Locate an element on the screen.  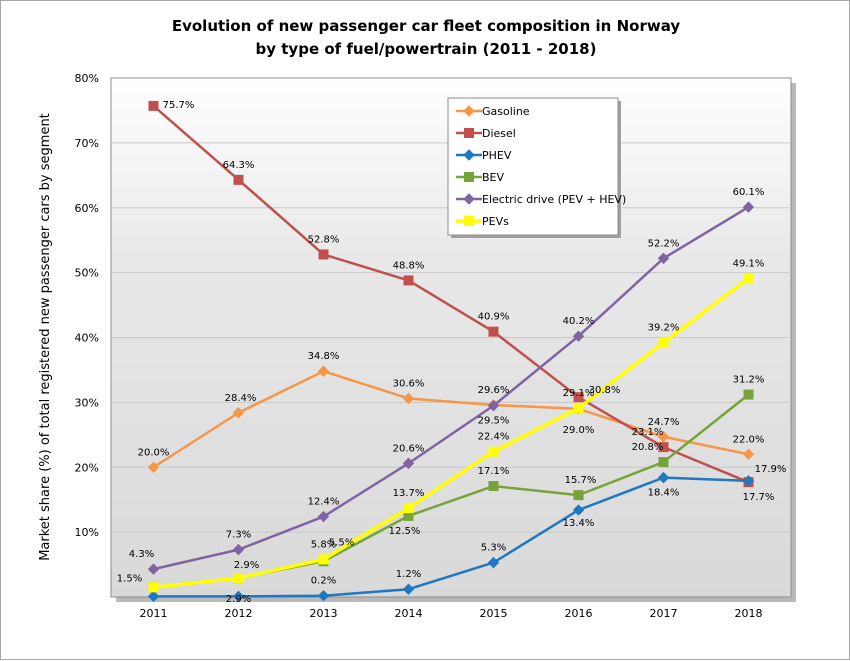
data-label: 13.7% is located at coordinates (409, 493).